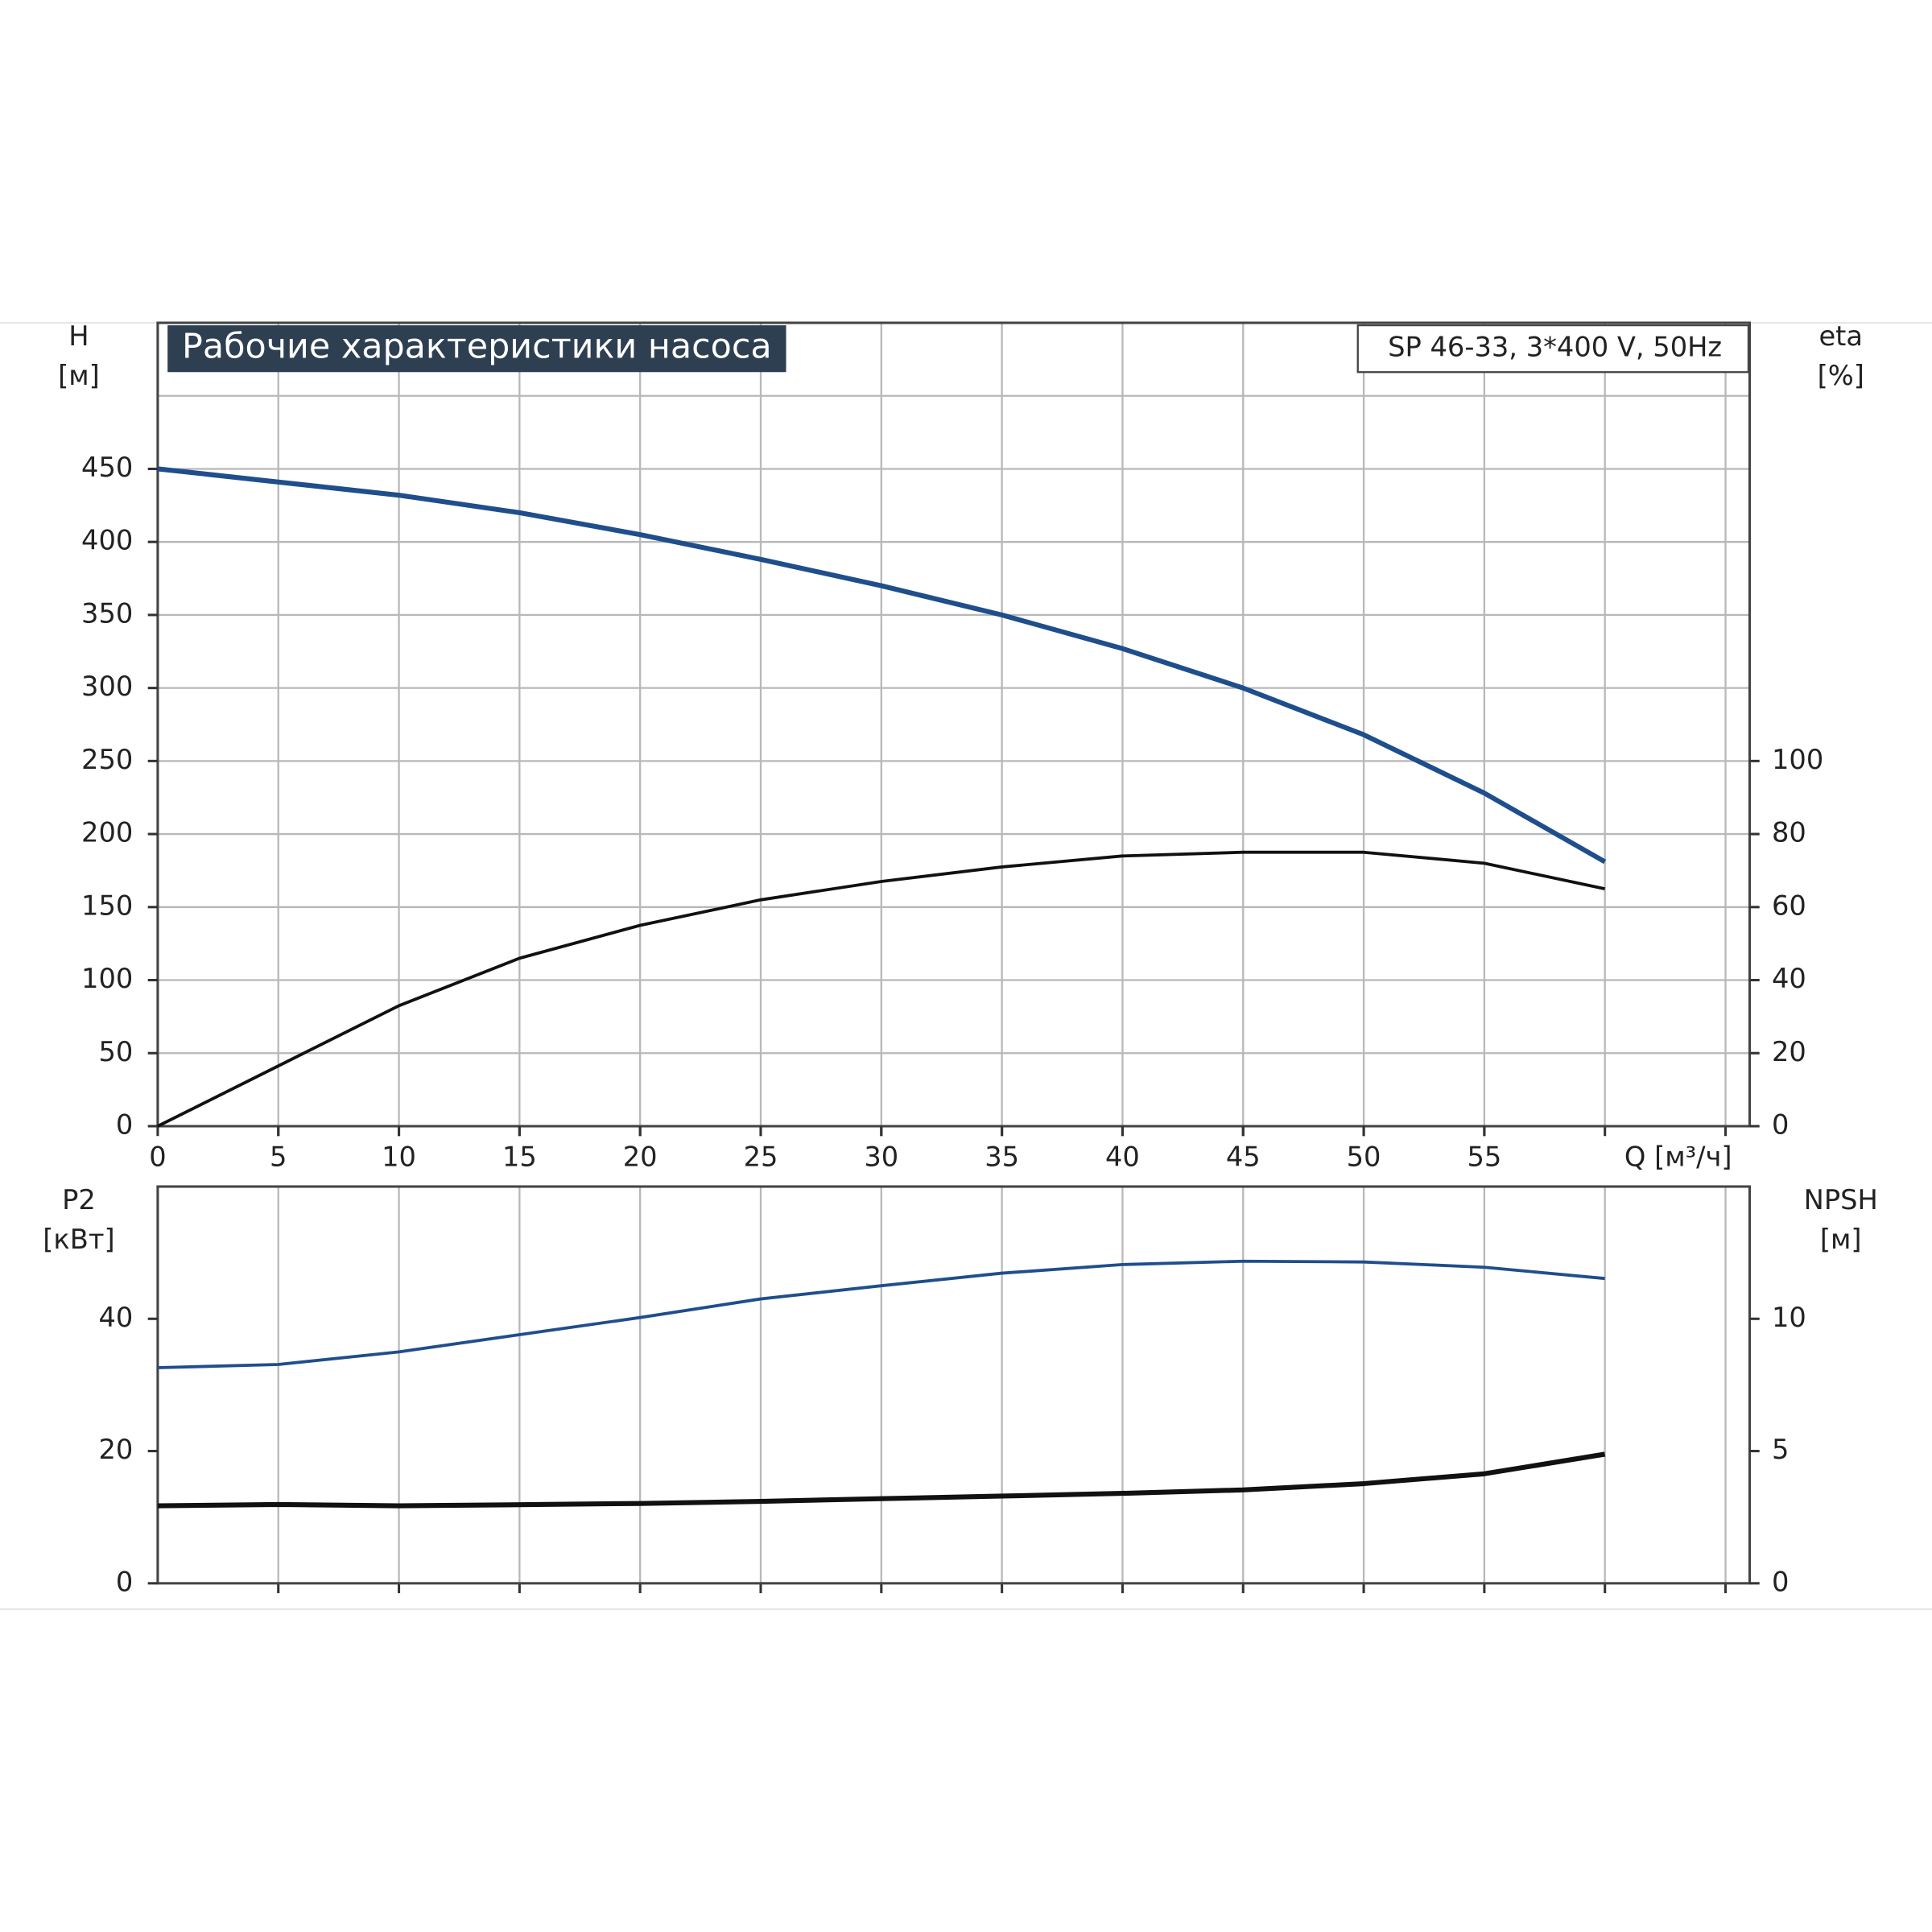  What do you see at coordinates (79, 1200) in the screenshot?
I see `y-axis-label: P2` at bounding box center [79, 1200].